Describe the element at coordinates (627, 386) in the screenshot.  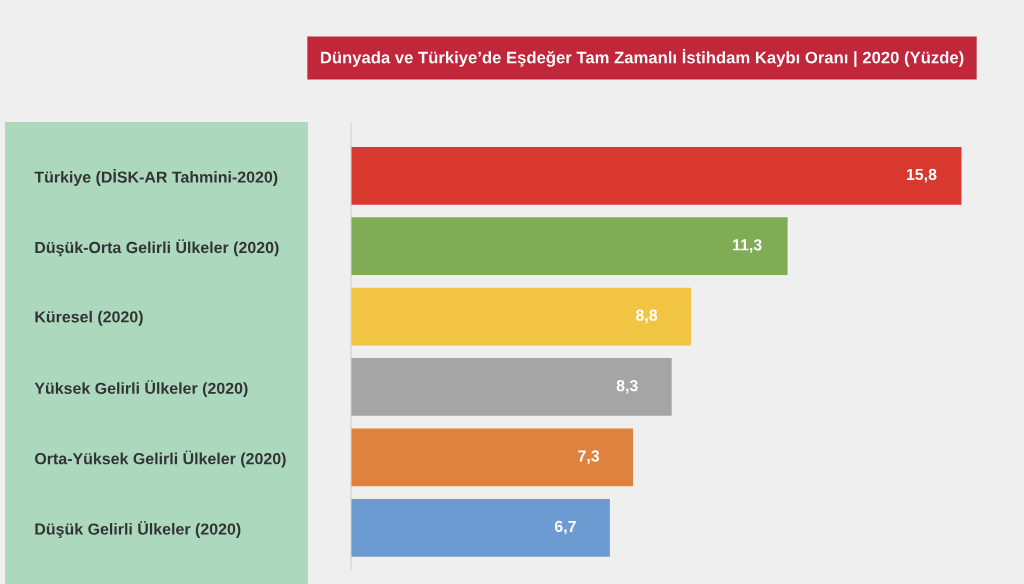
I see `data-label: 8,3` at that location.